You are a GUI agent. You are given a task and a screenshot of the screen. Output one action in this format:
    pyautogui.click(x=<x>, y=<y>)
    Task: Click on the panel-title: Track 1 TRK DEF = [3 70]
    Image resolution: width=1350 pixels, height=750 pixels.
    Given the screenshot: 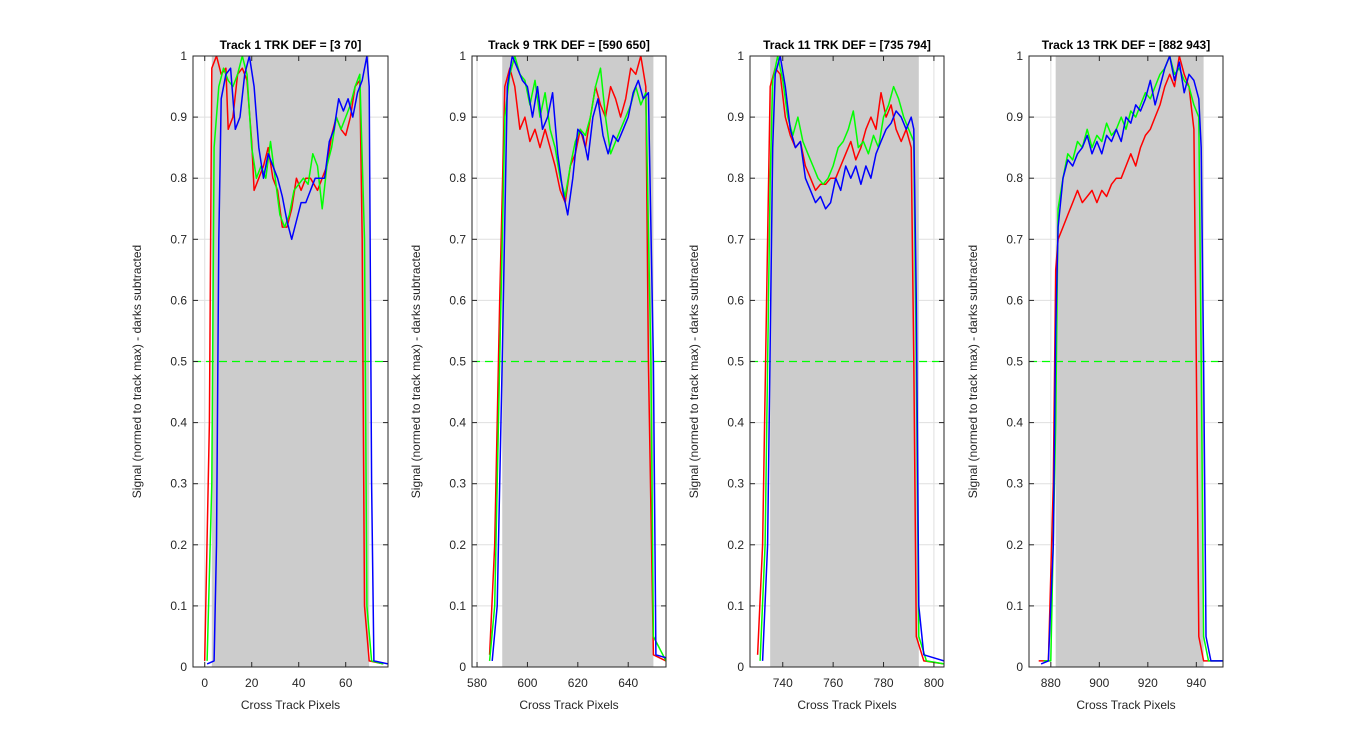 What is the action you would take?
    pyautogui.click(x=291, y=45)
    